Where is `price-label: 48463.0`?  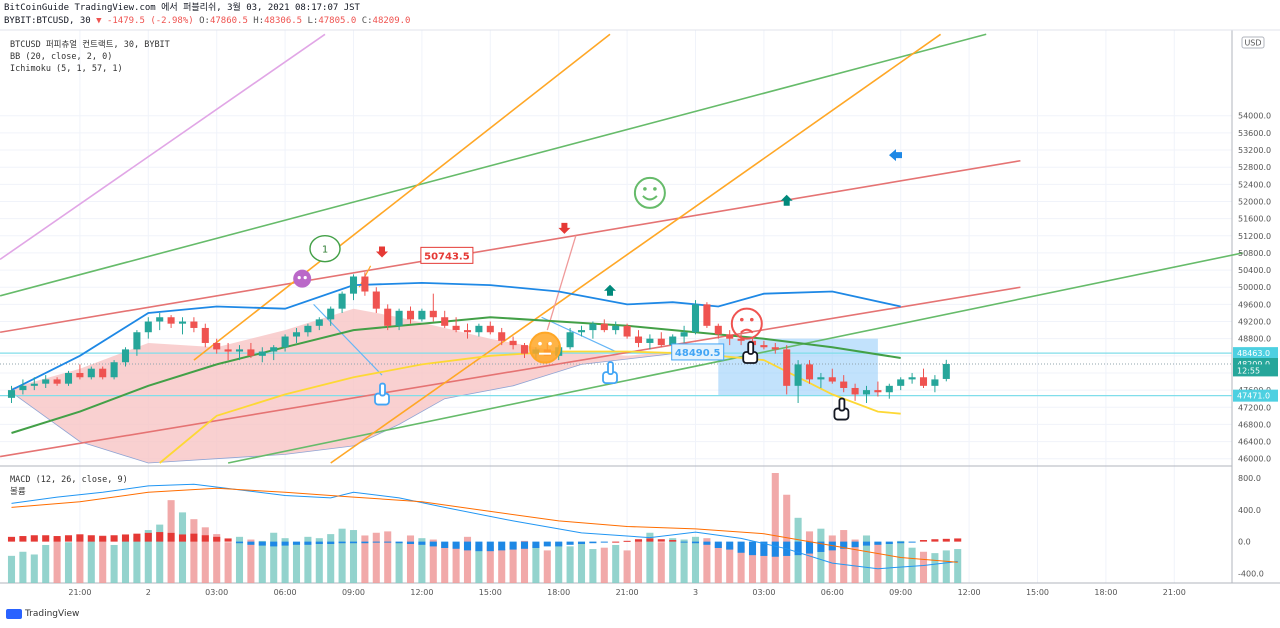 price-label: 48463.0 is located at coordinates (1255, 353).